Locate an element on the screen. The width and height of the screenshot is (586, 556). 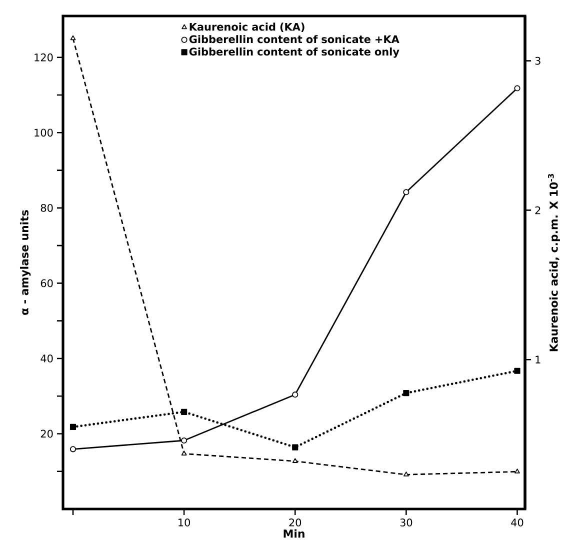
y-tick-label: 20 is located at coordinates (46, 434).